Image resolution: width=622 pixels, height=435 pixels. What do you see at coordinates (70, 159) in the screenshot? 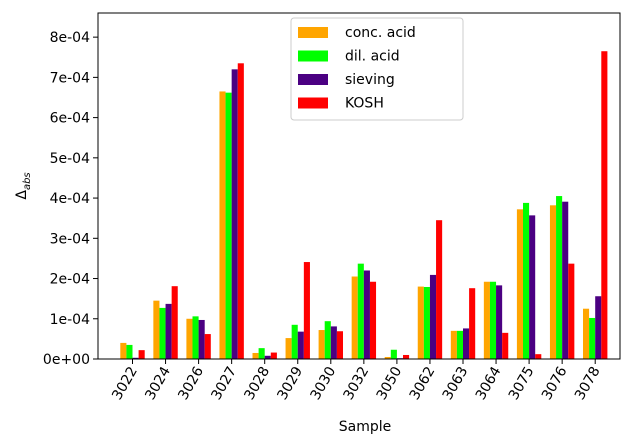
I see `y-tick-label: 5e-04` at bounding box center [70, 159].